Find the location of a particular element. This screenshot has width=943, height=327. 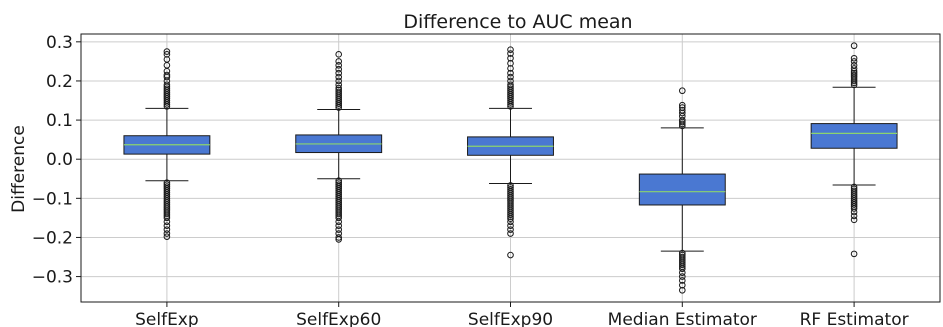

y-tick-label: −0.2 is located at coordinates (52, 238).